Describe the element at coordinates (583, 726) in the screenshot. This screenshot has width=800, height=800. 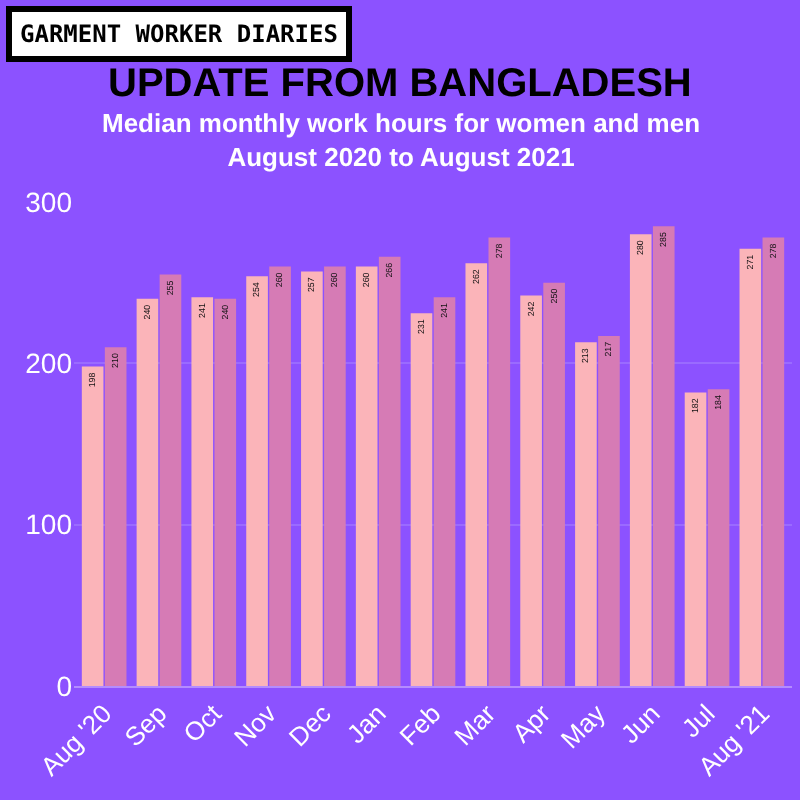
I see `x-tick-label: May` at that location.